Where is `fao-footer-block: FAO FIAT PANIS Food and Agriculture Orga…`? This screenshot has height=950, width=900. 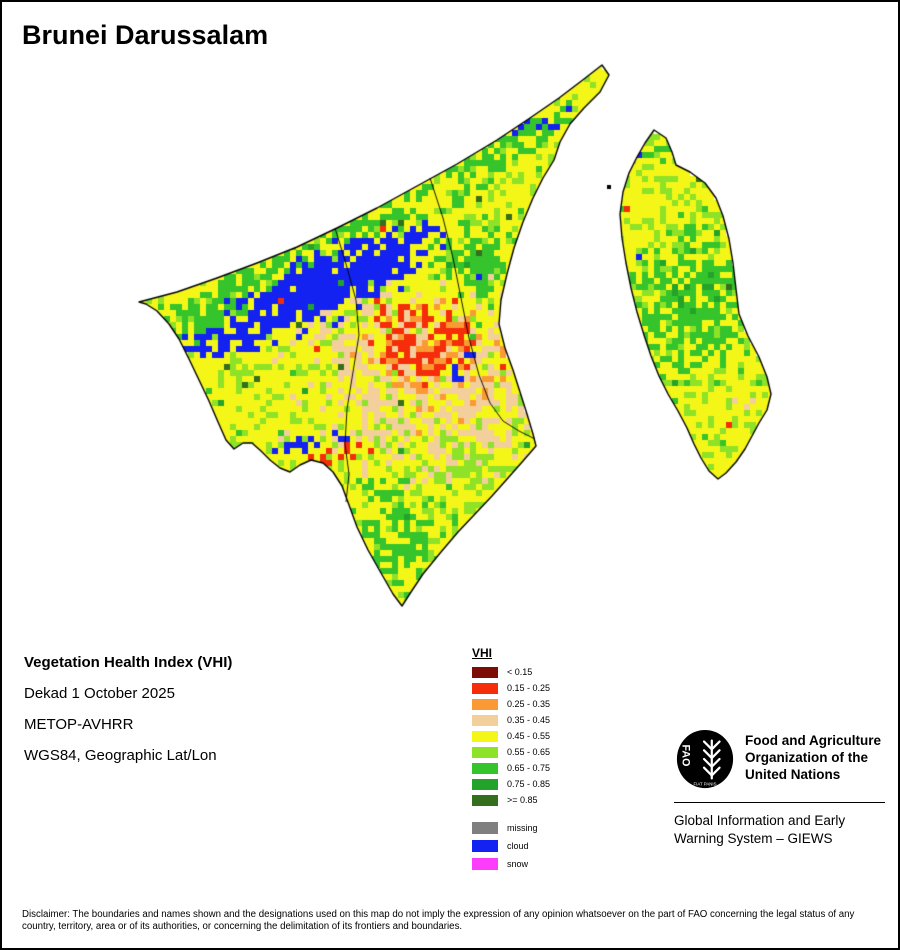 fao-footer-block: FAO FIAT PANIS Food and Agriculture Orga… is located at coordinates (779, 788).